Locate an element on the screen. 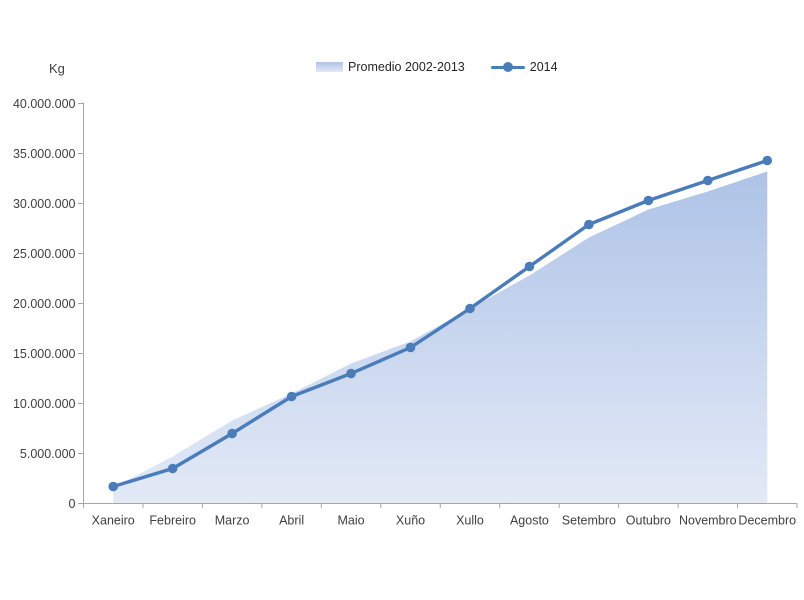 The width and height of the screenshot is (804, 600). data-point-Xullo is located at coordinates (470, 308).